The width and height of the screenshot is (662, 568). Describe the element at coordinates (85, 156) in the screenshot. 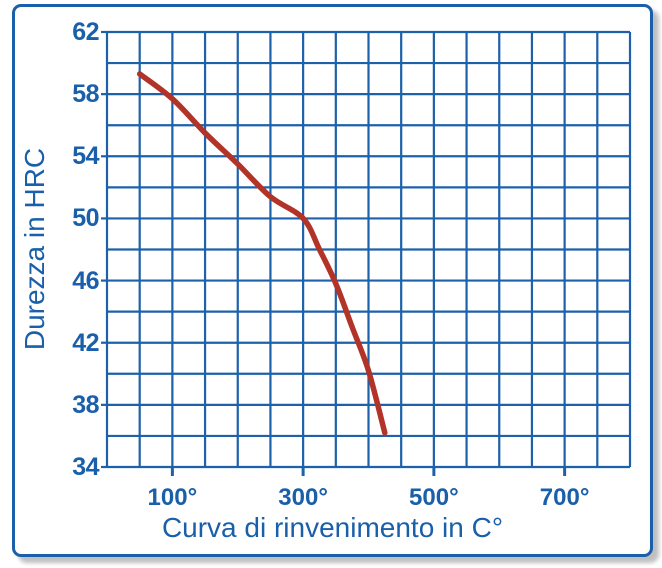

I see `y-tick-label: 54` at that location.